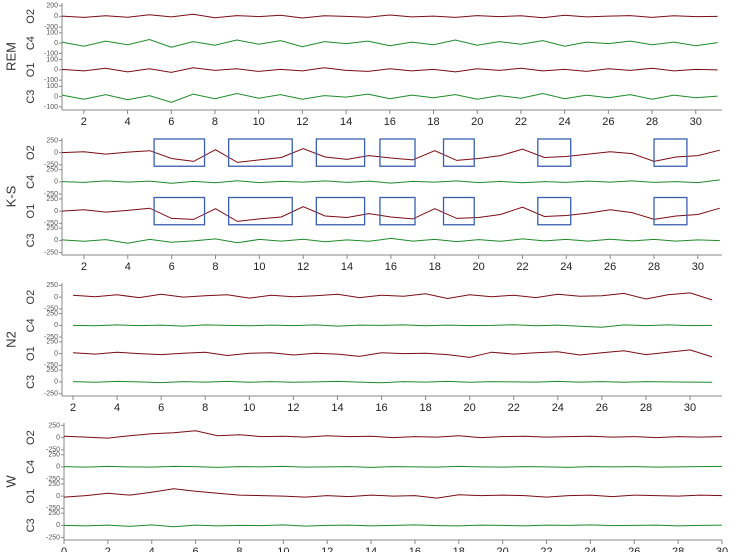 This screenshot has width=740, height=552. What do you see at coordinates (52, 6) in the screenshot?
I see `y-tick-label: 200` at bounding box center [52, 6].